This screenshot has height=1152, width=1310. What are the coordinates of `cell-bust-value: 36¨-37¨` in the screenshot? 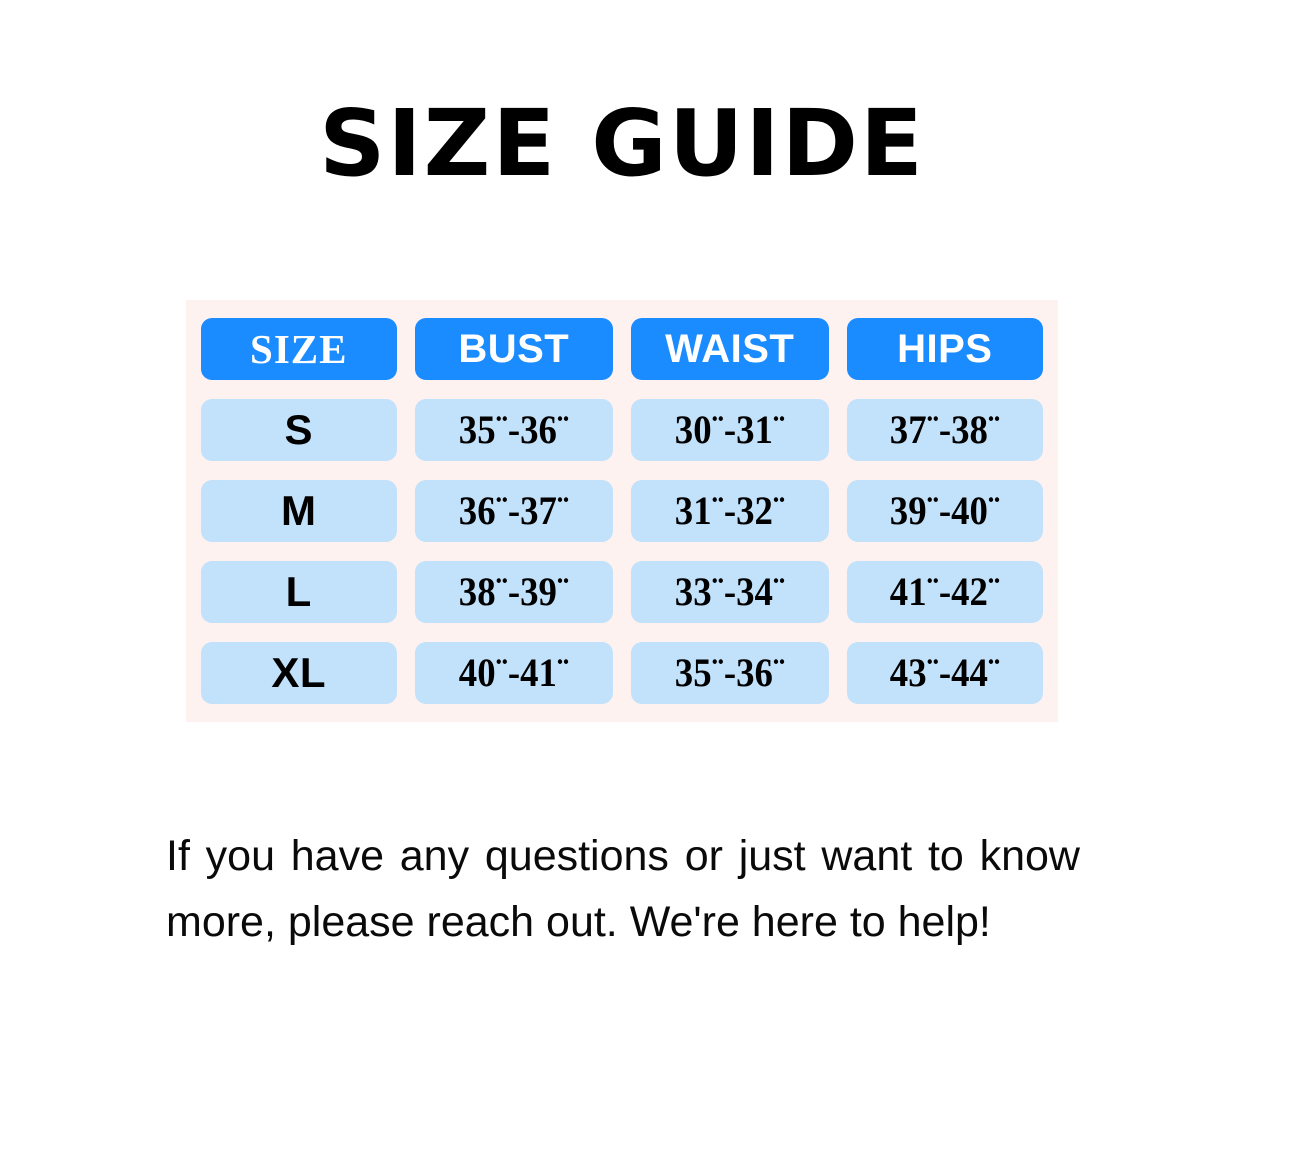 It's located at (513, 510).